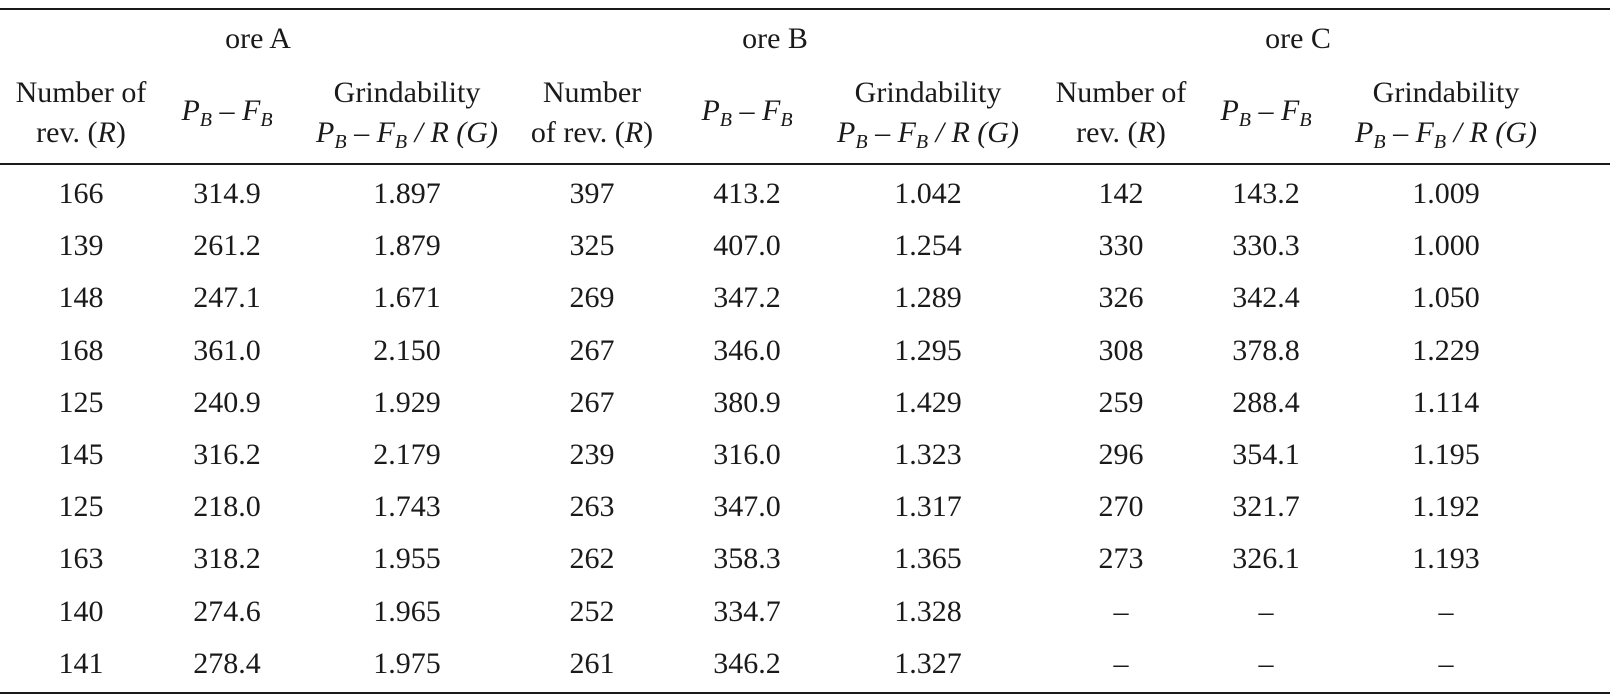  Describe the element at coordinates (81, 245) in the screenshot. I see `table-cell-rev-a: 139` at that location.